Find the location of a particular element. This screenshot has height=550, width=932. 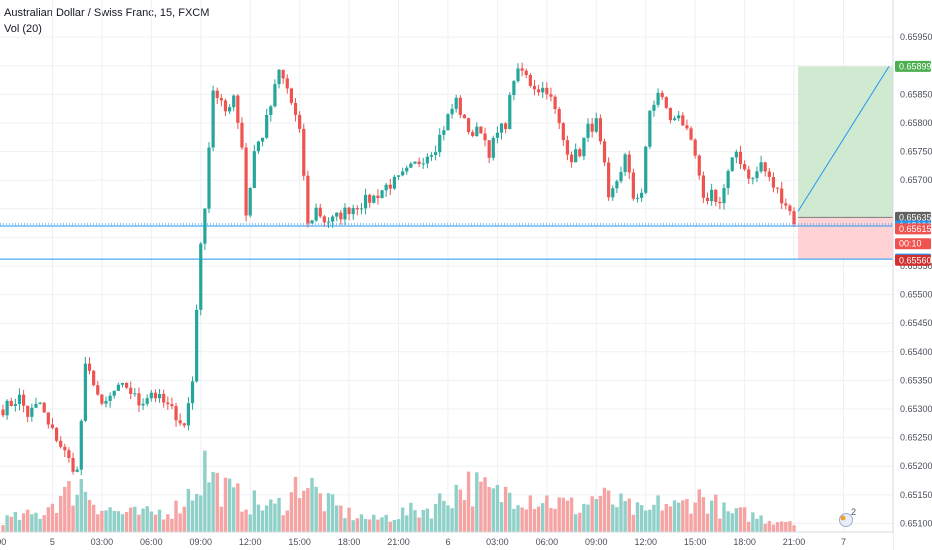

position-zones is located at coordinates (845, 163).